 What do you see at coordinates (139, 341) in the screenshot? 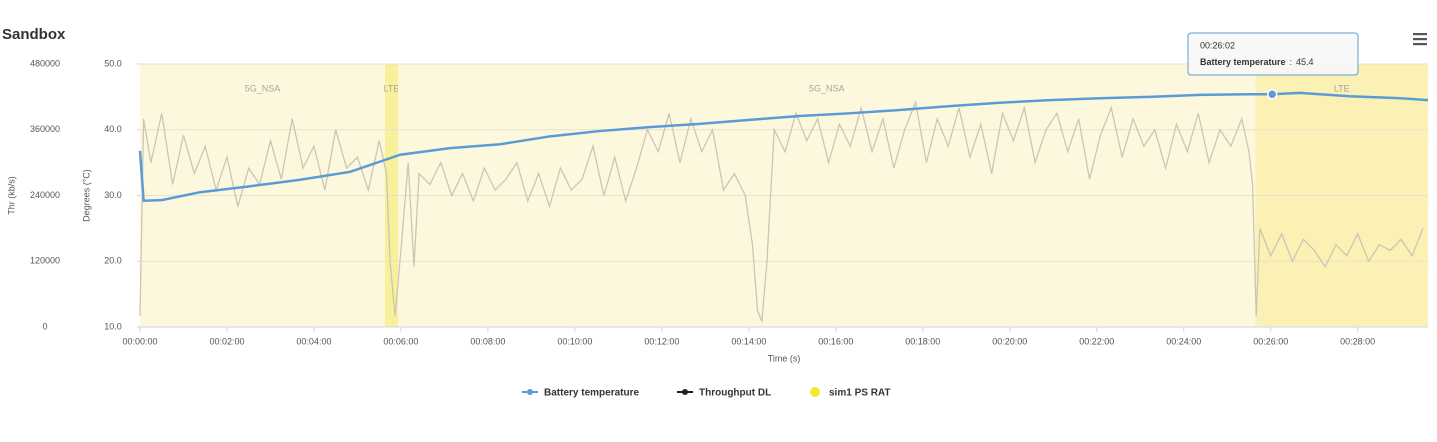
I see `x-tick-label: 00:00:00` at bounding box center [139, 341].